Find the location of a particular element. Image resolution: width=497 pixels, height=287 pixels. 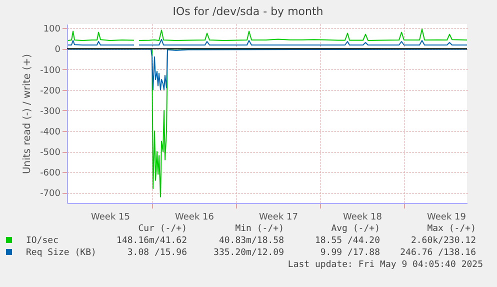

y-tick-label: -200 is located at coordinates (50, 91).